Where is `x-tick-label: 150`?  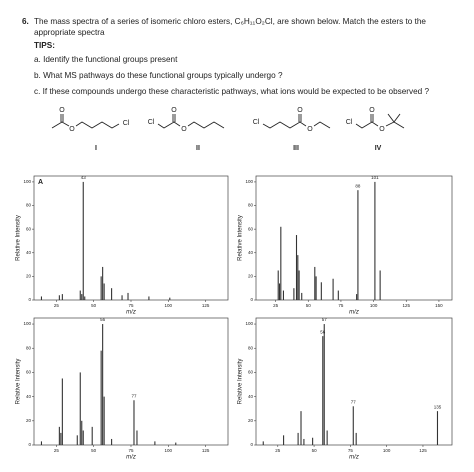
x-tick-label: 150 is located at coordinates (439, 305).